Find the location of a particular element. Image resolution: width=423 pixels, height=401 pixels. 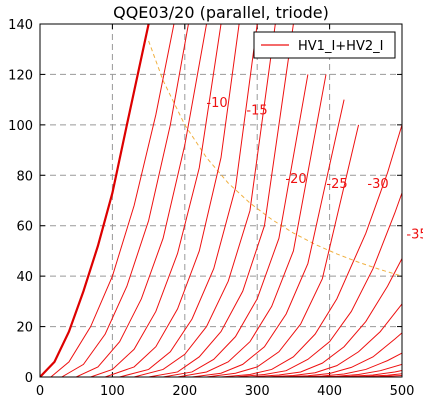

y-tick-label: 120 is located at coordinates (20, 75).